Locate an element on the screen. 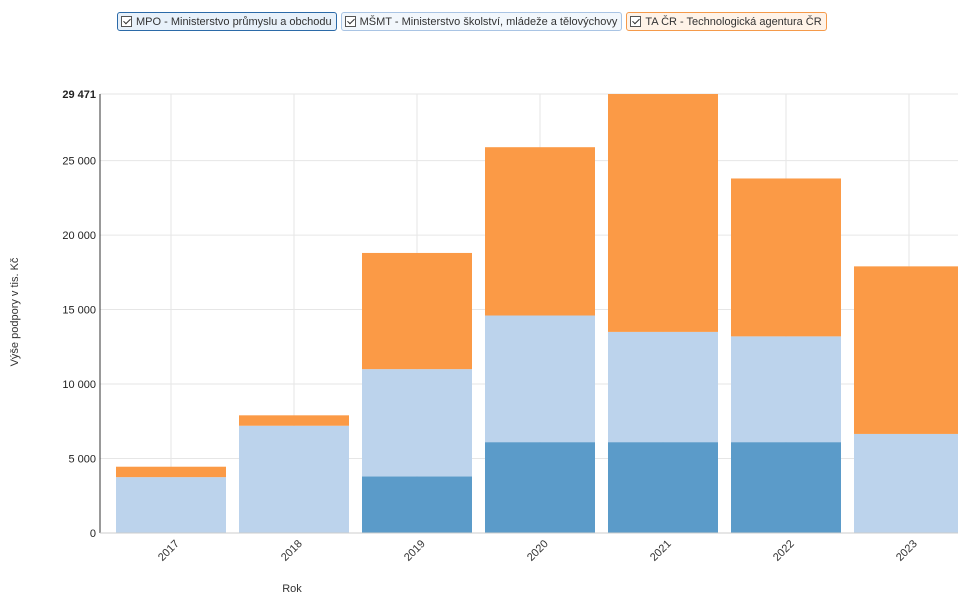  y-tick-label: 20 000 is located at coordinates (79, 236).